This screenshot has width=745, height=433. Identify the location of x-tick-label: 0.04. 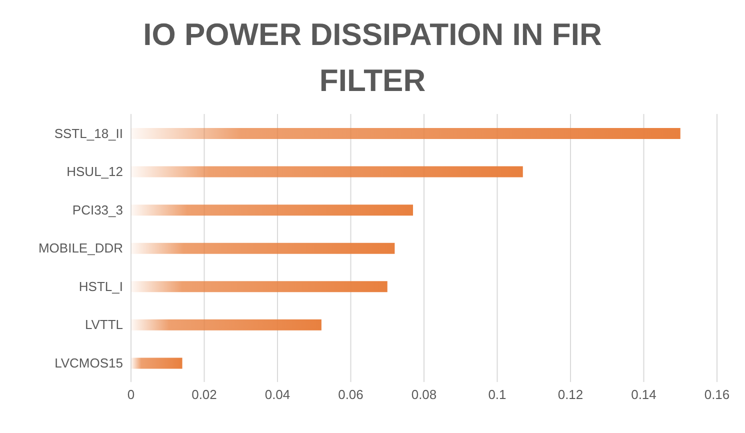
(277, 394).